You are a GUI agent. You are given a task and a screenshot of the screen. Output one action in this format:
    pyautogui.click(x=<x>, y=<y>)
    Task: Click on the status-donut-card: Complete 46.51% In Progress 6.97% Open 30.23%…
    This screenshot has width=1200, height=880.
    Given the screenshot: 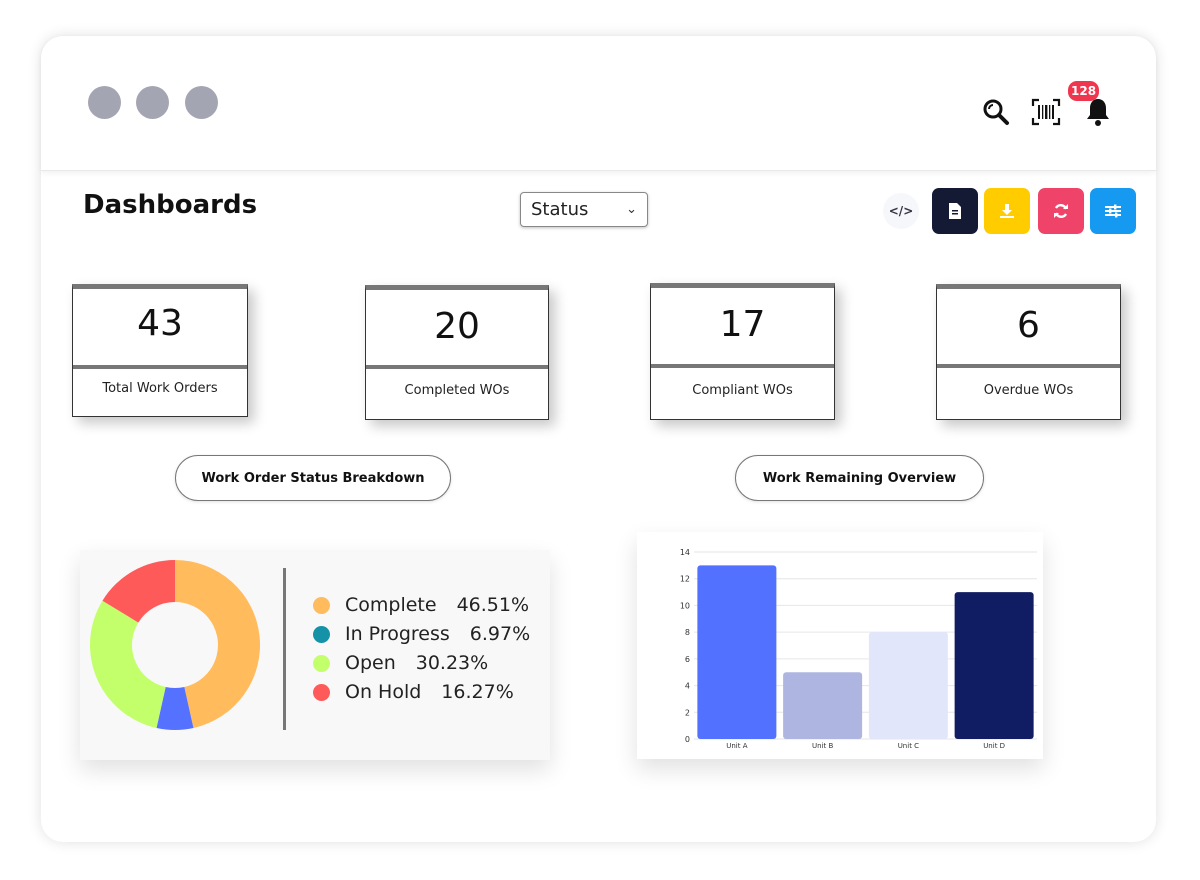 What is the action you would take?
    pyautogui.click(x=315, y=655)
    